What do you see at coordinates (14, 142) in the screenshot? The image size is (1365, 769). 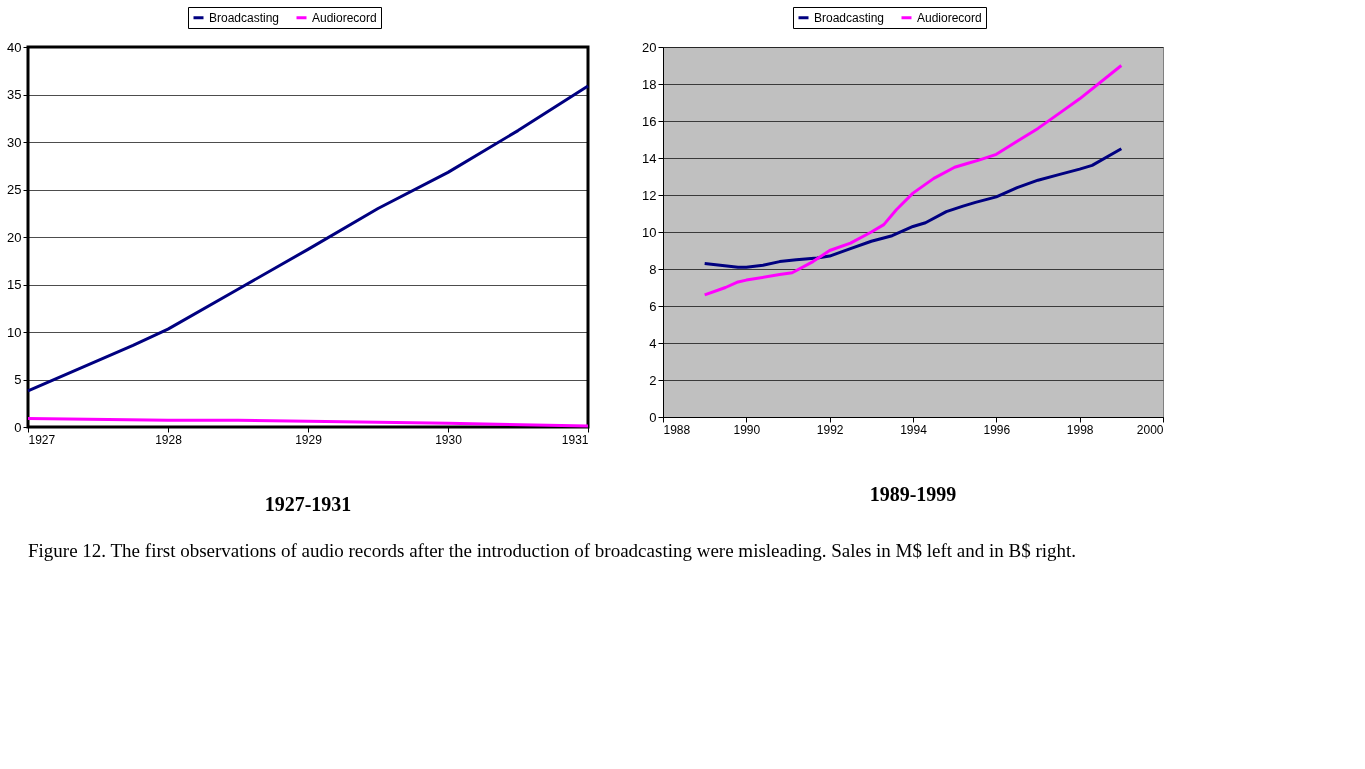 I see `y-tick-label: 30` at bounding box center [14, 142].